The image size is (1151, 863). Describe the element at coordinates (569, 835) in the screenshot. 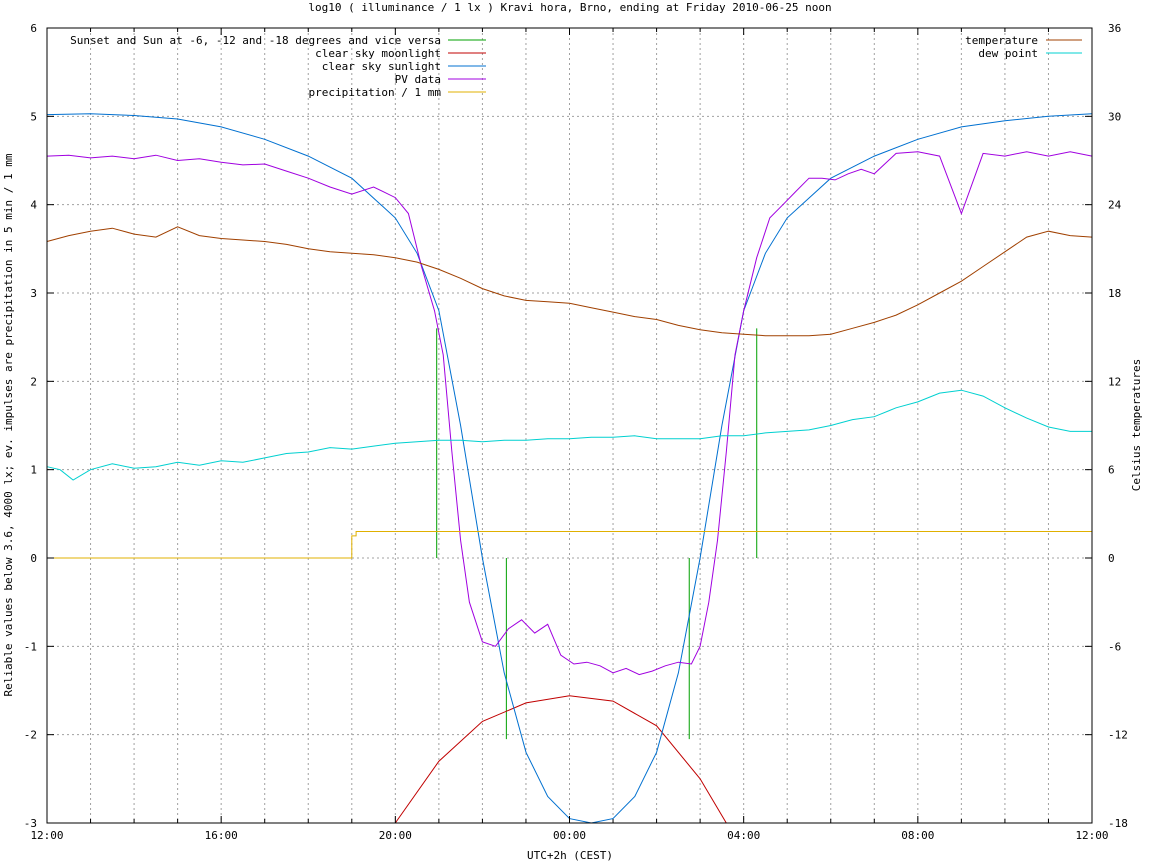

I see `x-tick-label: 00:00` at that location.